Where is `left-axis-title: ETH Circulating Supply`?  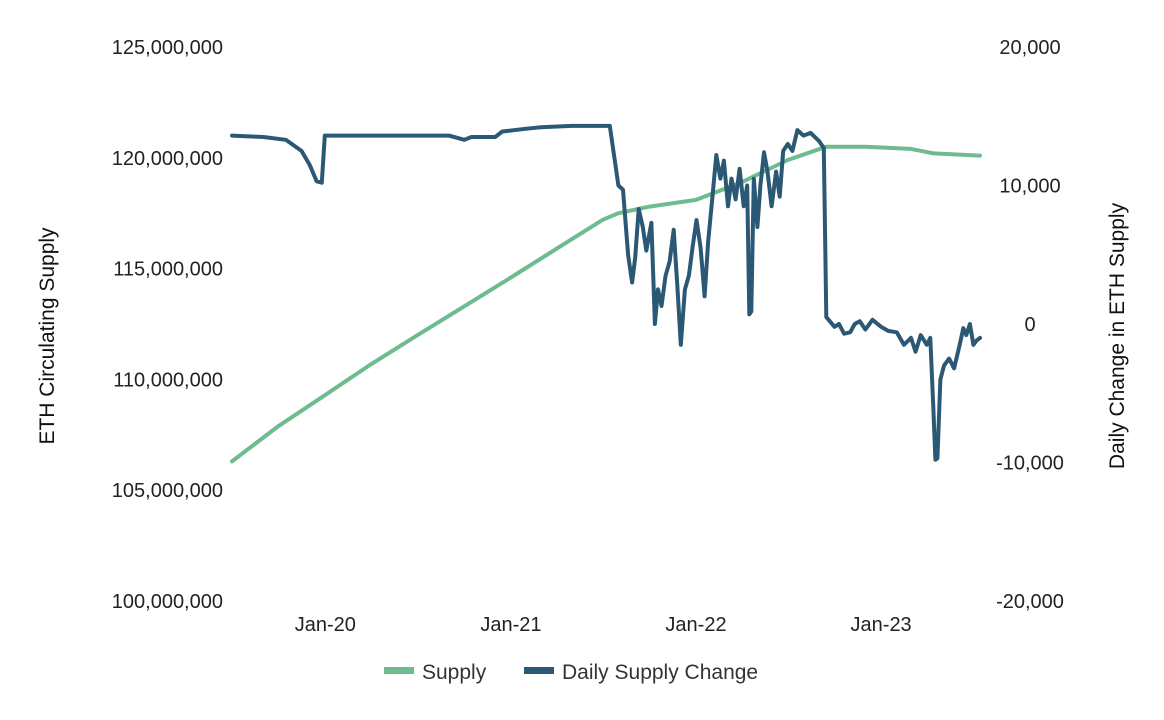 left-axis-title: ETH Circulating Supply is located at coordinates (47, 336).